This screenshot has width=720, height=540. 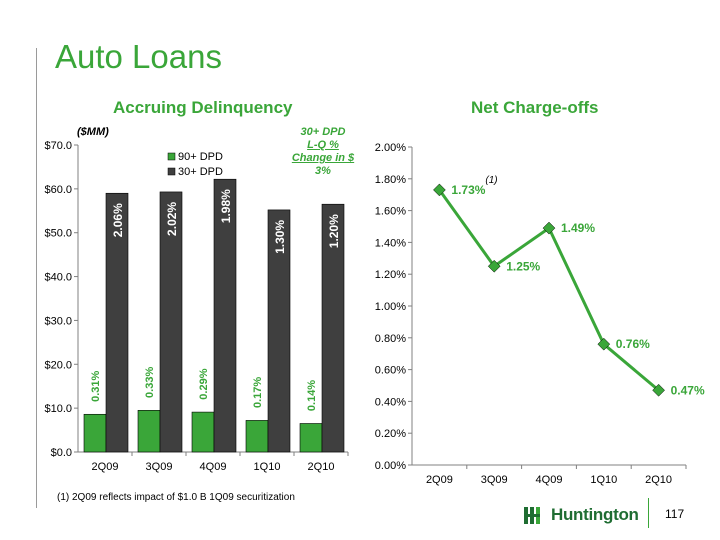 What do you see at coordinates (532, 515) in the screenshot?
I see `huntington-logo-icon` at bounding box center [532, 515].